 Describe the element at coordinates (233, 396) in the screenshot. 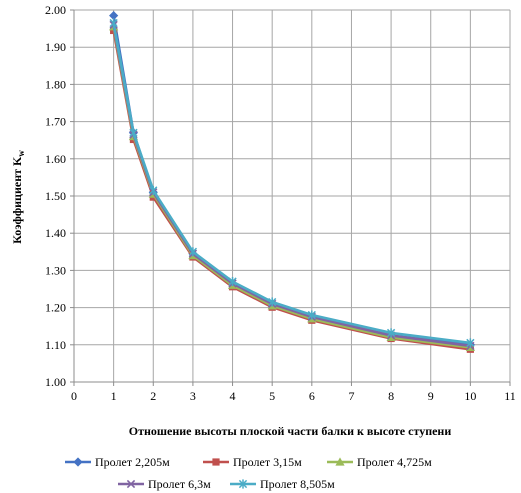

I see `x-tick-label-4: 4` at that location.